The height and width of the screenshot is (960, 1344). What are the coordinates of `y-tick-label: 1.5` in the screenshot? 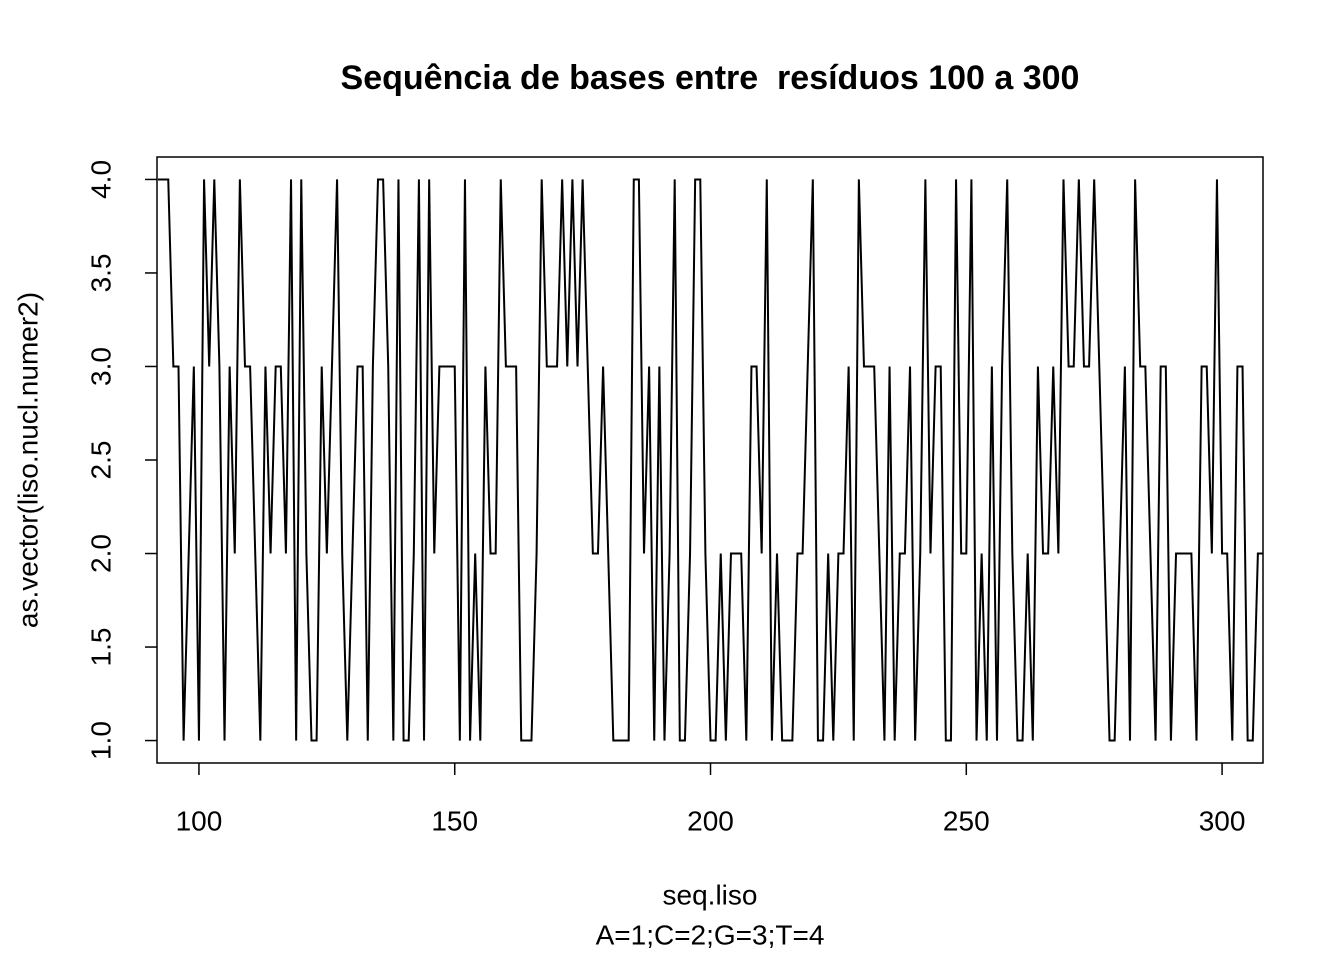 It's located at (100, 647).